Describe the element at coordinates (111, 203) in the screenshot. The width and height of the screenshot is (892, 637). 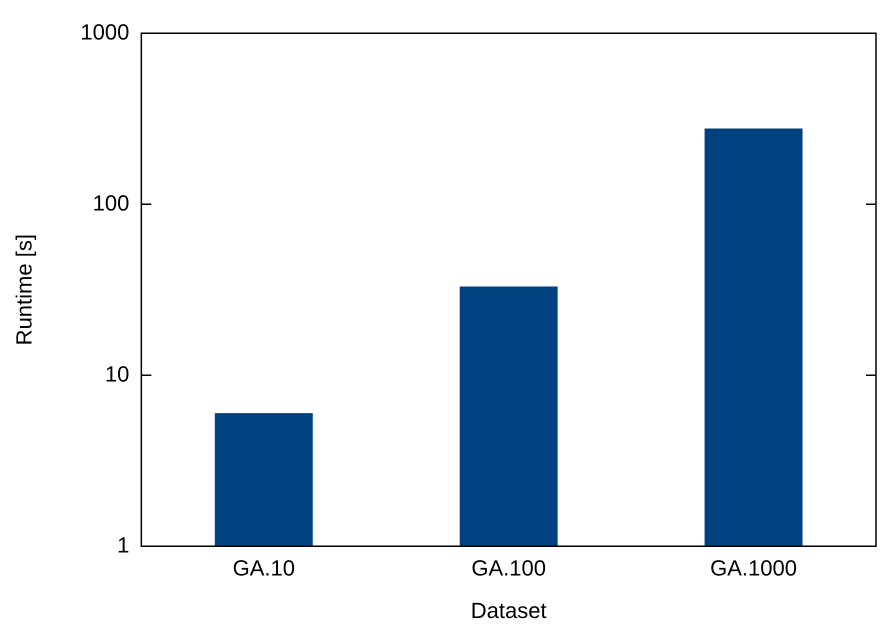
I see `y-tick-label: 100` at that location.